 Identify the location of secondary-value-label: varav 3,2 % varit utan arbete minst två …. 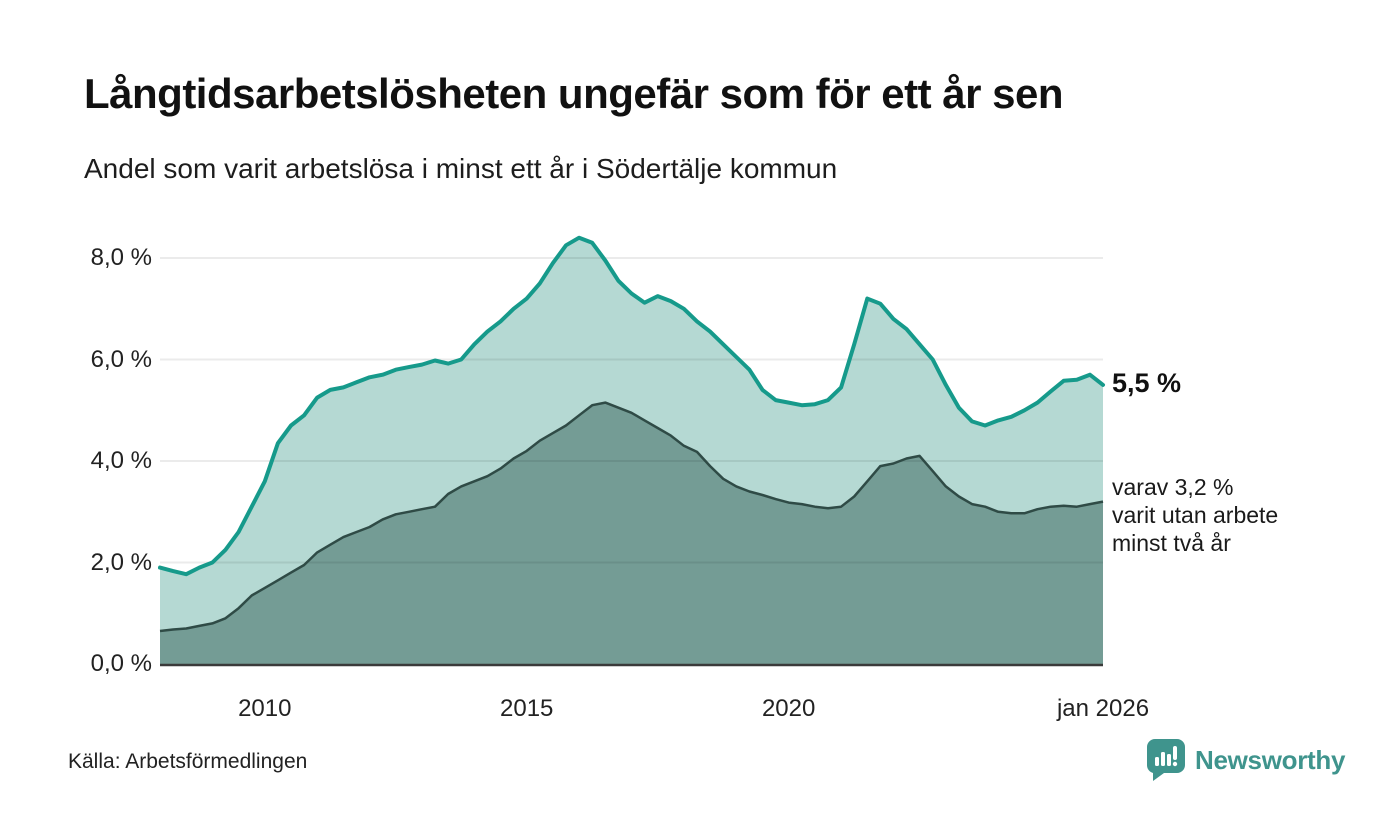
(1195, 514).